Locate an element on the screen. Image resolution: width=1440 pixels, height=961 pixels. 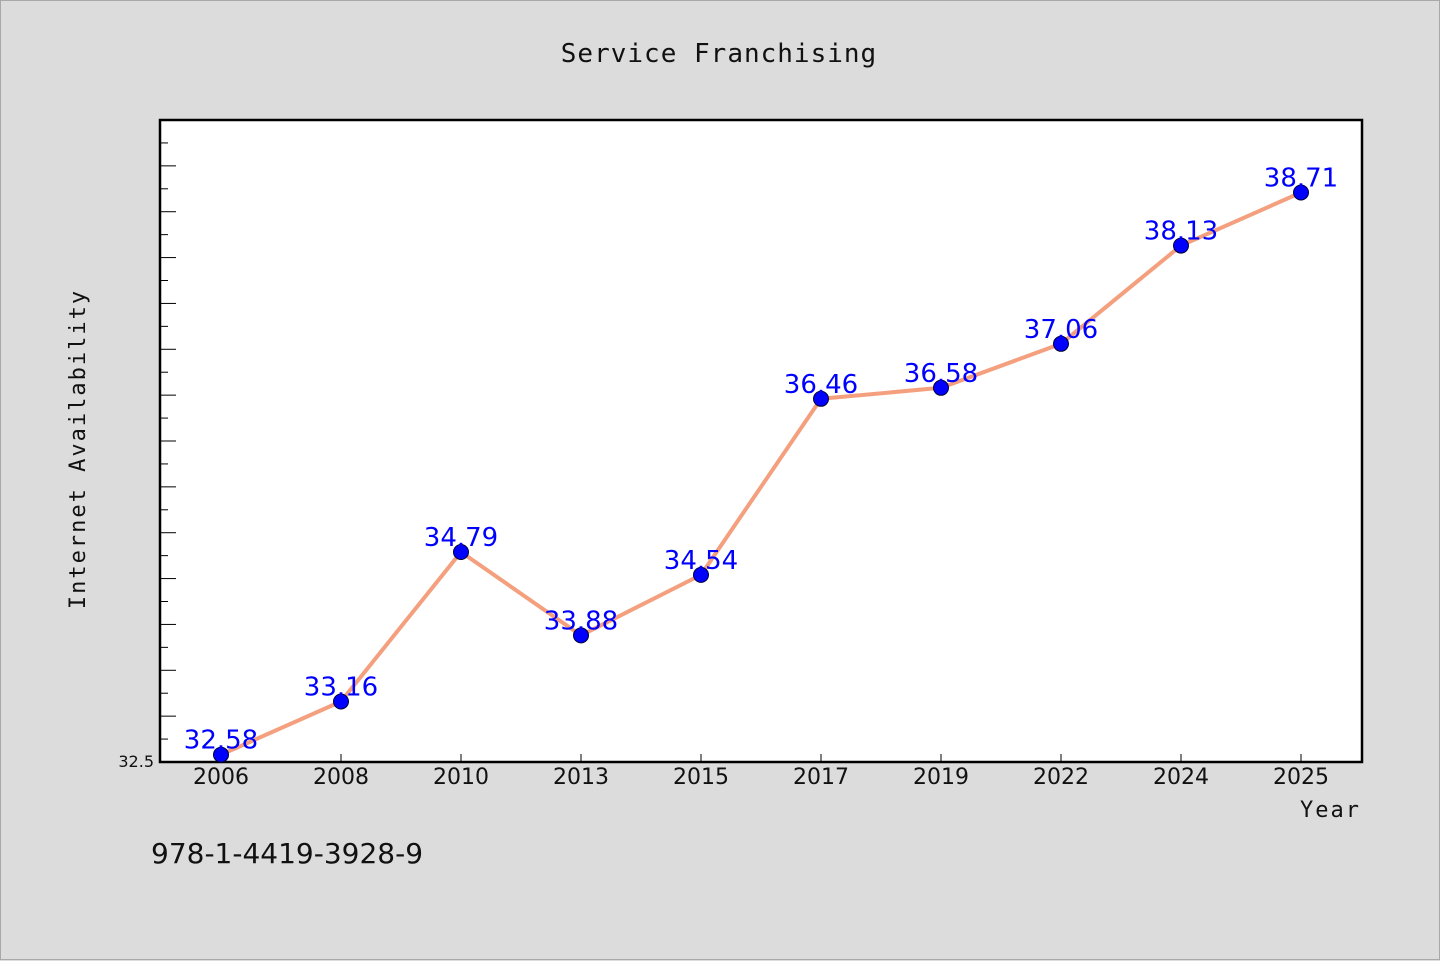
data-label: 36.46 is located at coordinates (821, 385).